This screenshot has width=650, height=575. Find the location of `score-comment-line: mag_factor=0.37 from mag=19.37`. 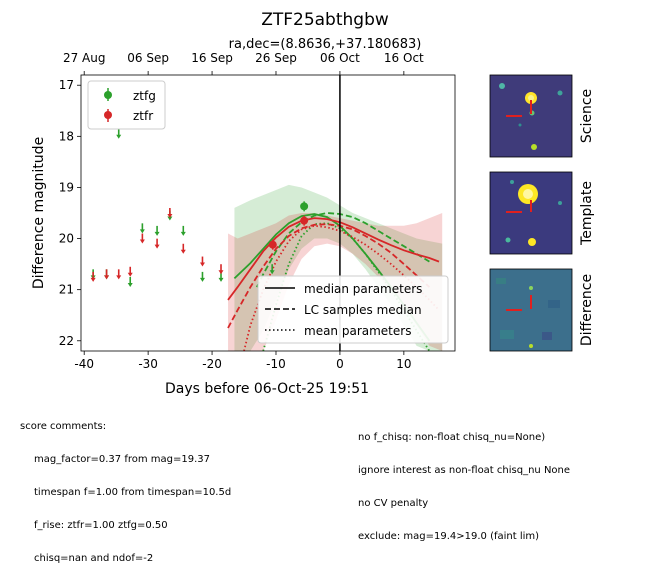

score-comment-line: mag_factor=0.37 from mag=19.37 is located at coordinates (122, 459).